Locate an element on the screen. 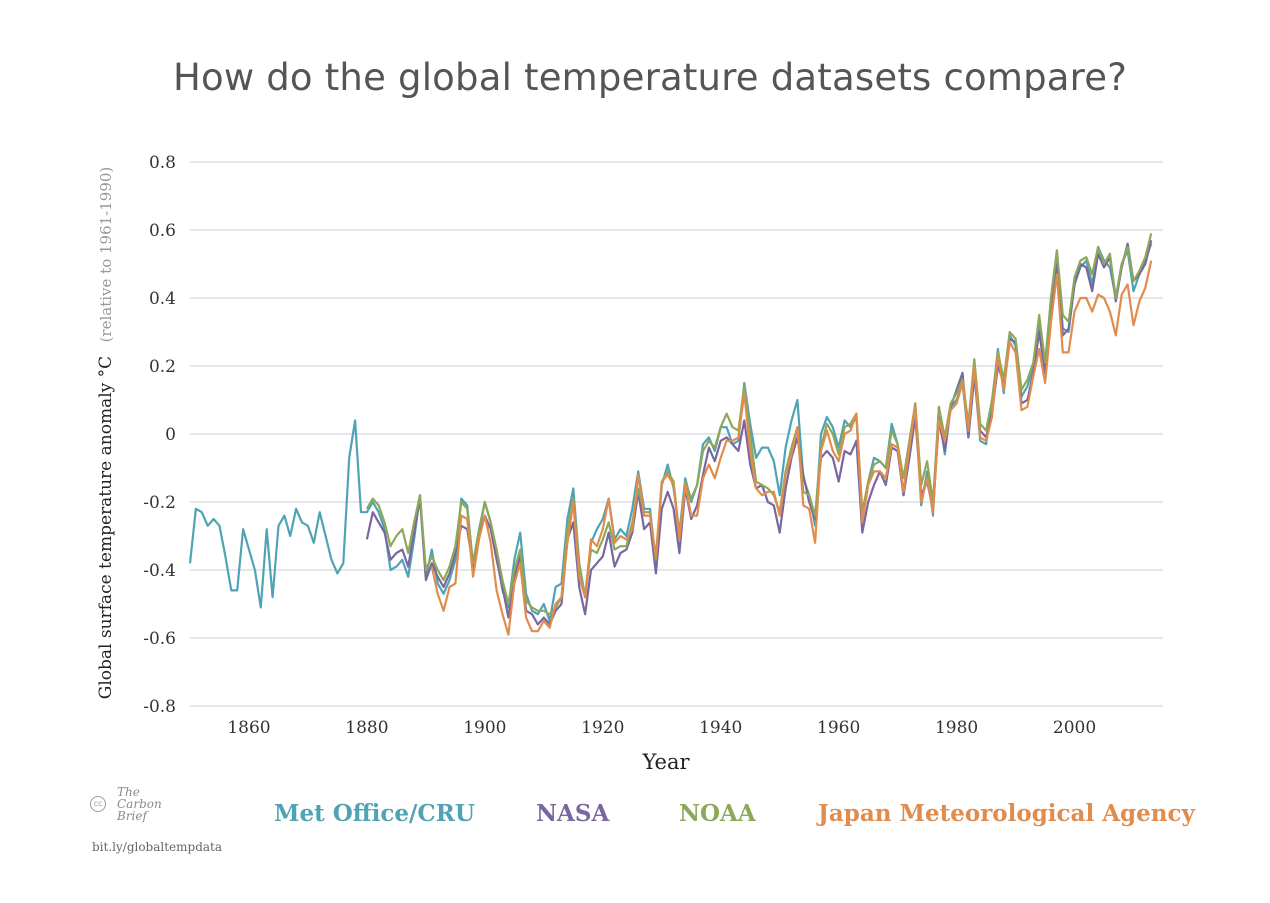 The height and width of the screenshot is (903, 1270). y-tick-label: -0.8 is located at coordinates (159, 707).